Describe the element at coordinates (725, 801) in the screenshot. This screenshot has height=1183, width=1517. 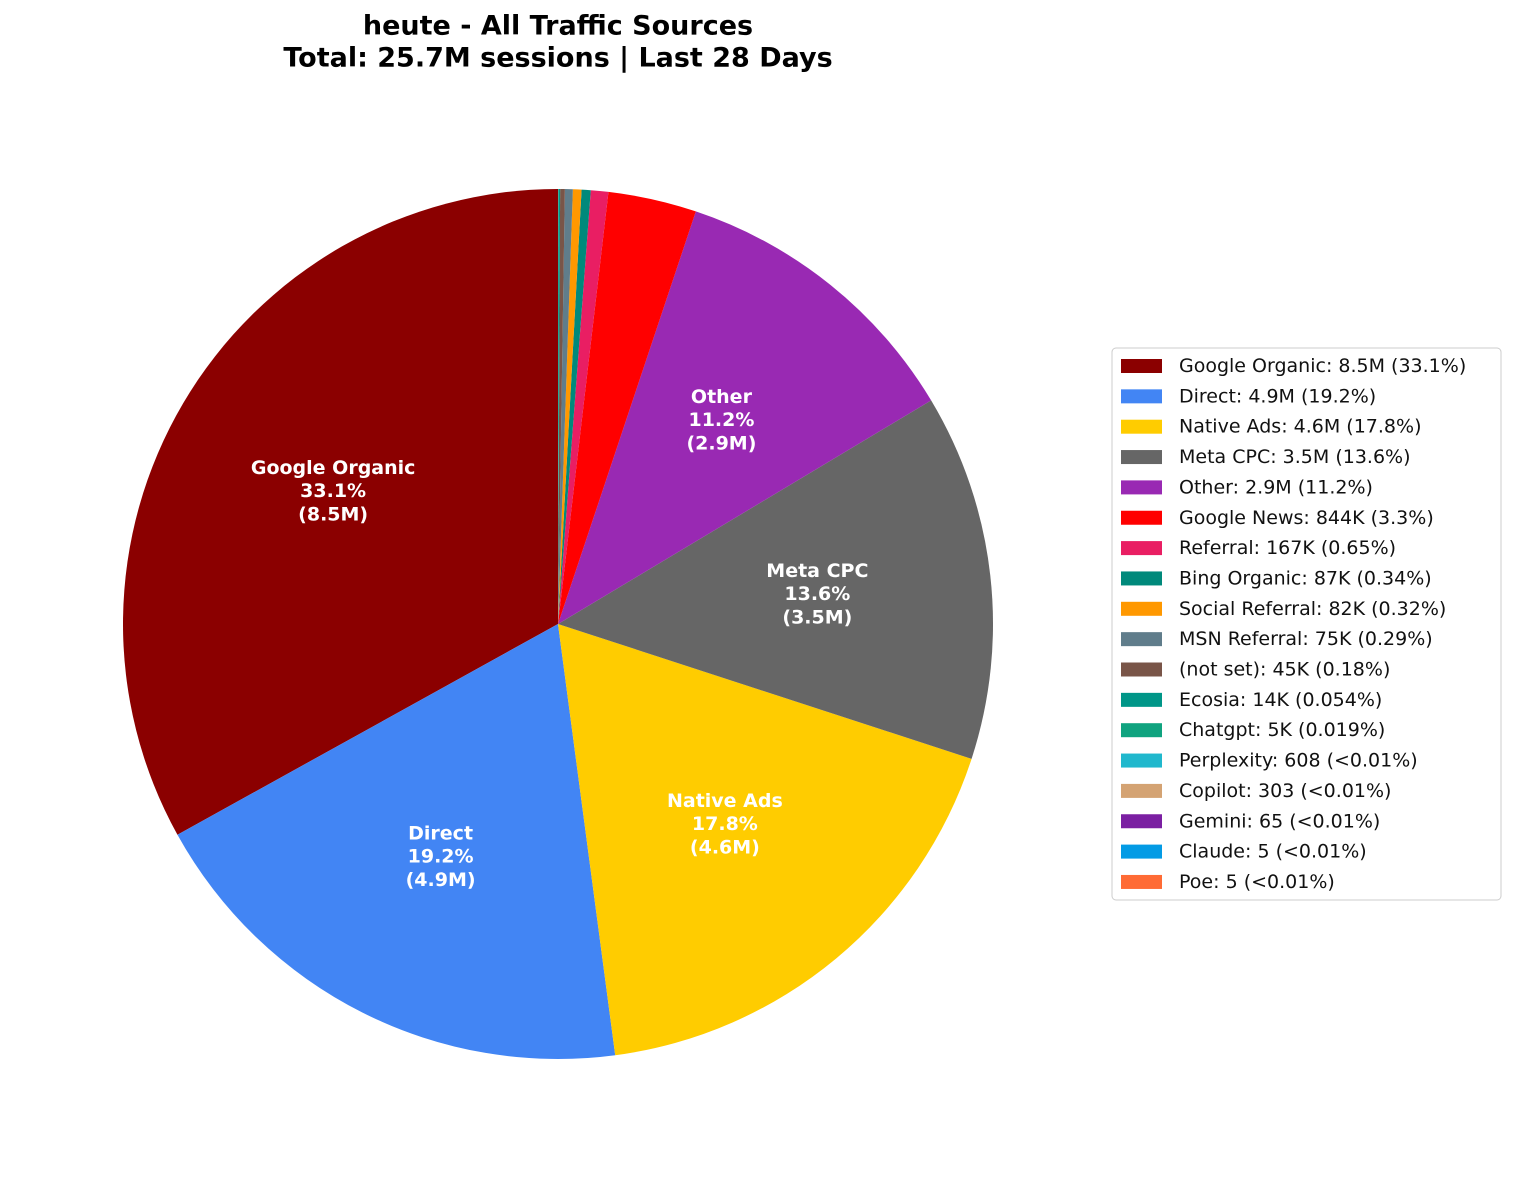
I see `slice-name: Native Ads` at that location.